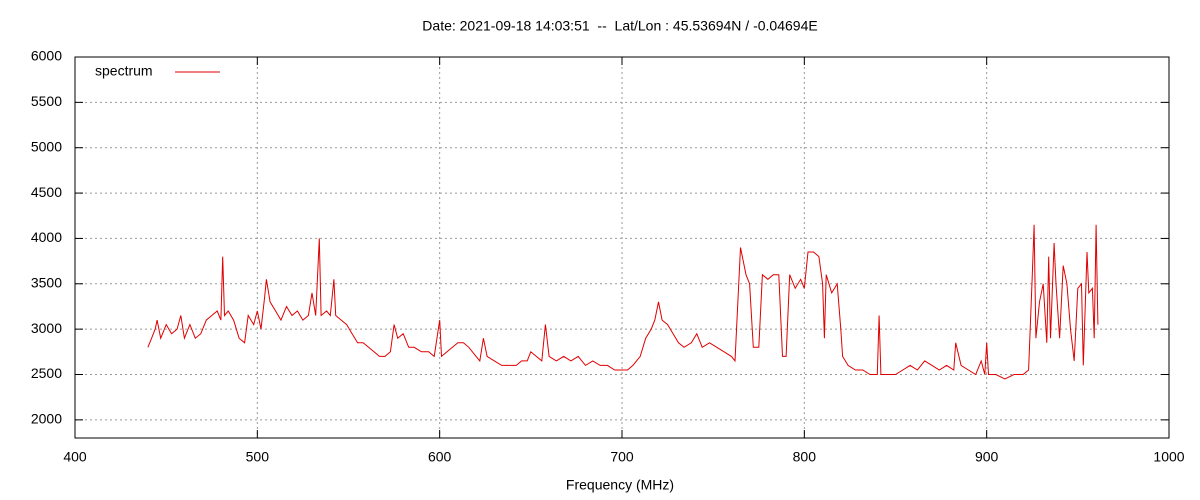  What do you see at coordinates (46, 373) in the screenshot?
I see `y-tick-label: 2500` at bounding box center [46, 373].